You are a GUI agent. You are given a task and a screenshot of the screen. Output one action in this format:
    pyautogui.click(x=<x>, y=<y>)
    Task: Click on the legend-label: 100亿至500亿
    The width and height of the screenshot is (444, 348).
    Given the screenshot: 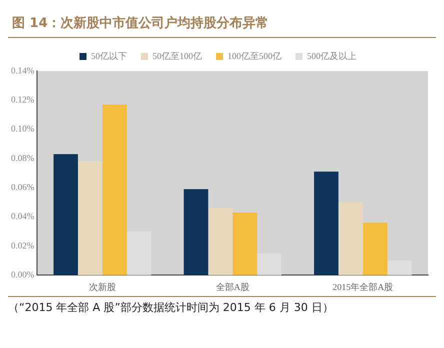 What is the action you would take?
    pyautogui.click(x=255, y=55)
    